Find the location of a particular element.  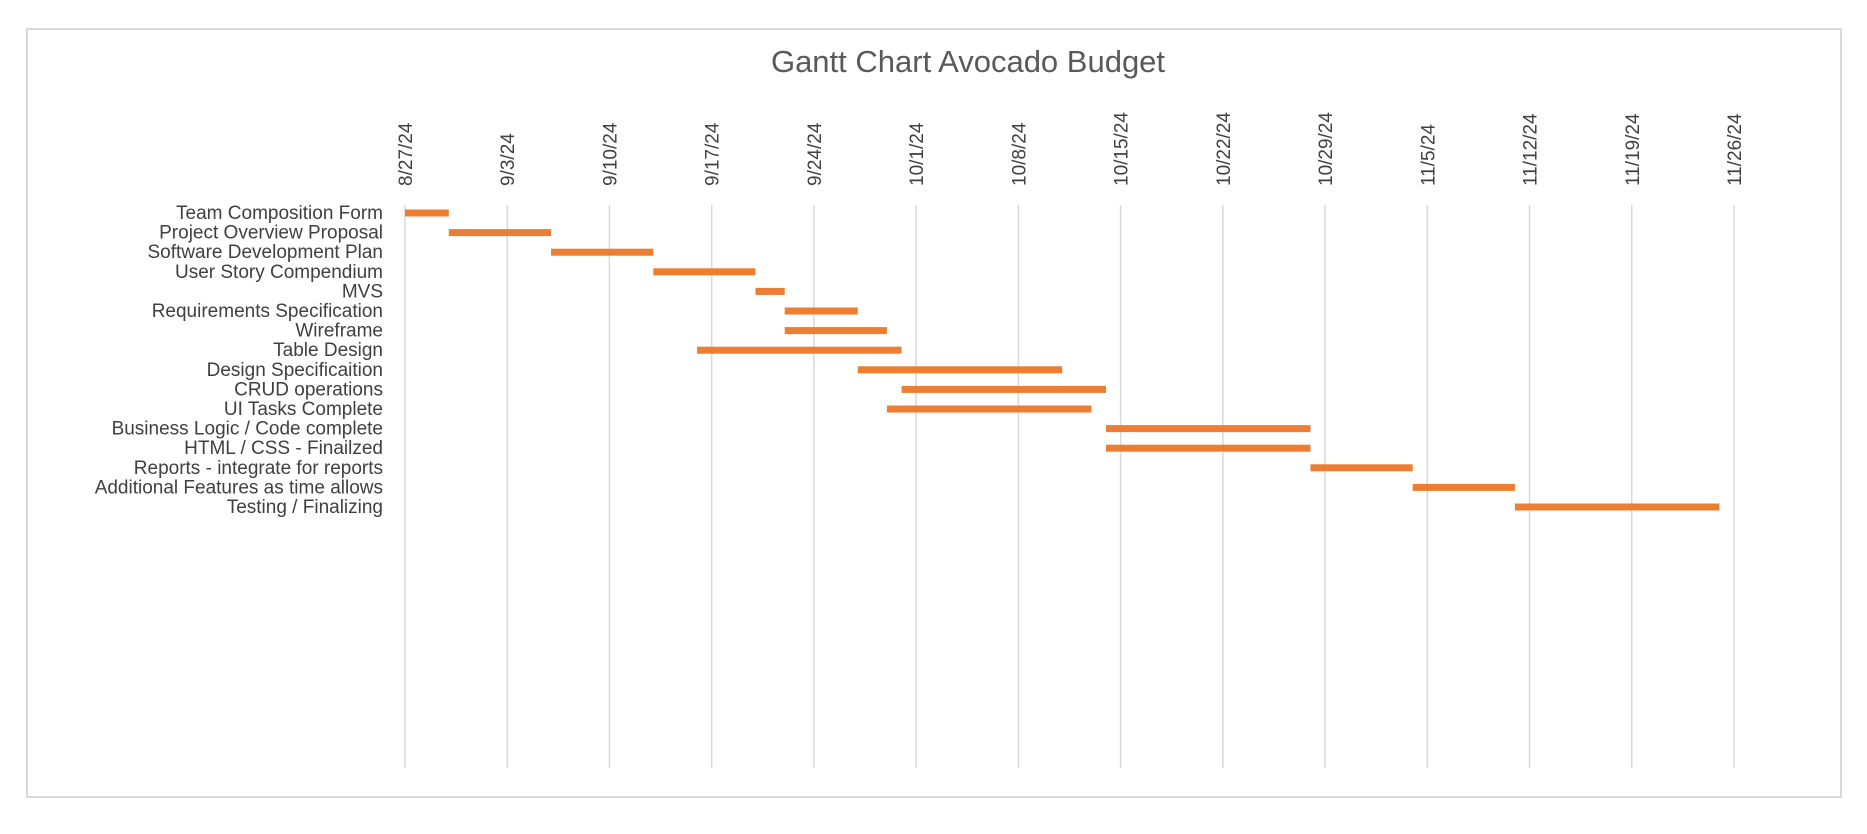

task-label: Software Development Plan is located at coordinates (265, 252).